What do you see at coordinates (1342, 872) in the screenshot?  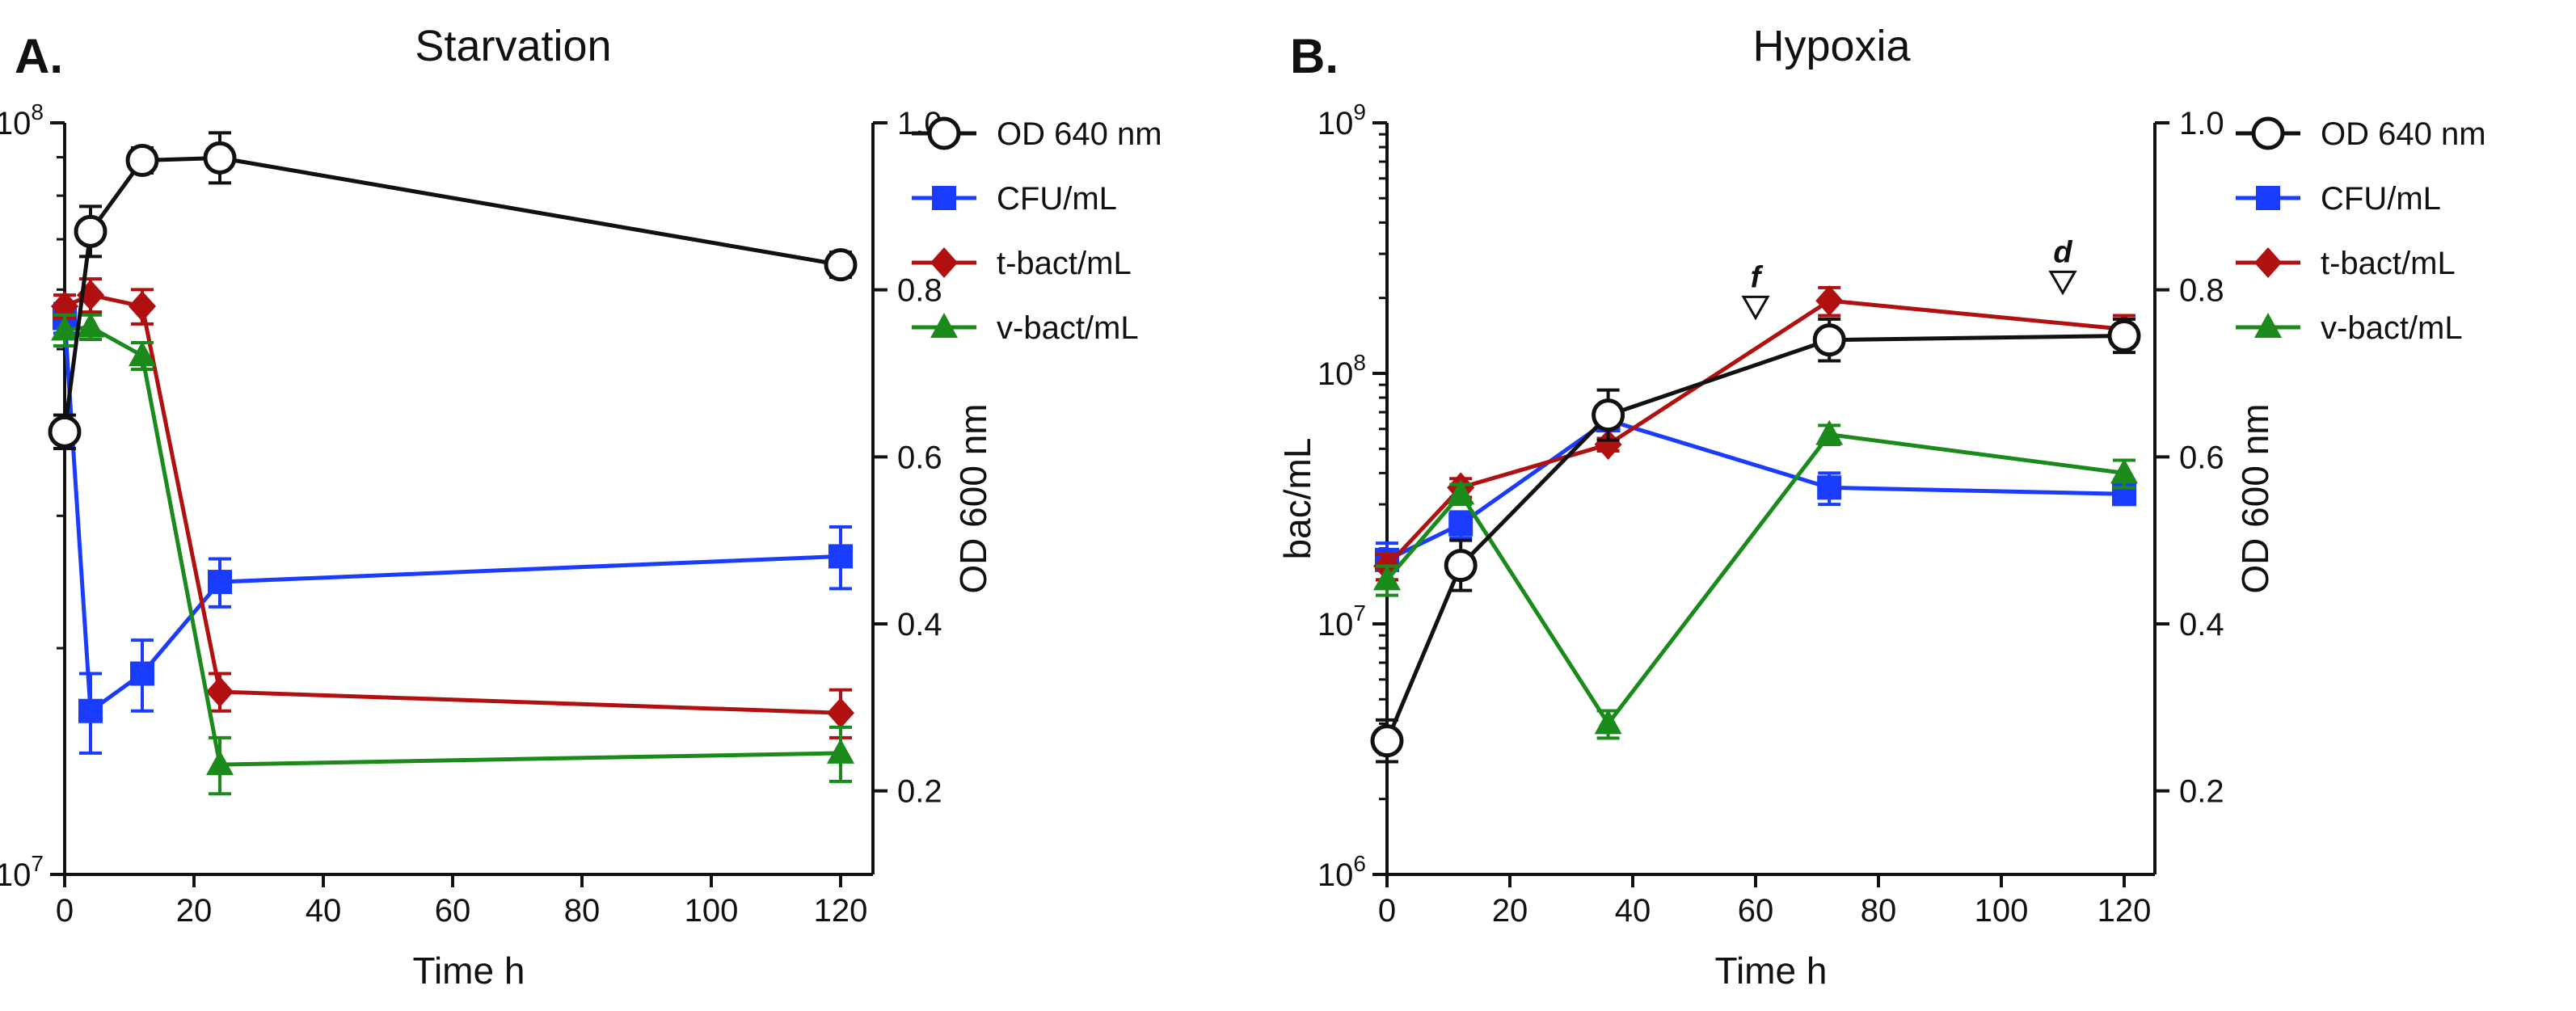 I see `y-tick-label: 10⁶` at bounding box center [1342, 872].